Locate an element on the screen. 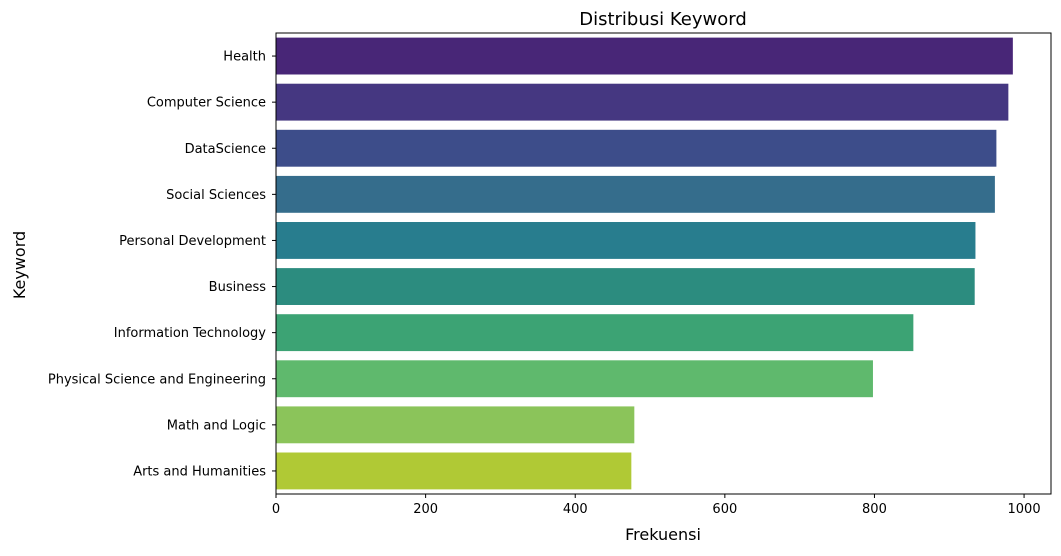 The height and width of the screenshot is (556, 1061). y-tick-label: Math and Logic is located at coordinates (216, 425).